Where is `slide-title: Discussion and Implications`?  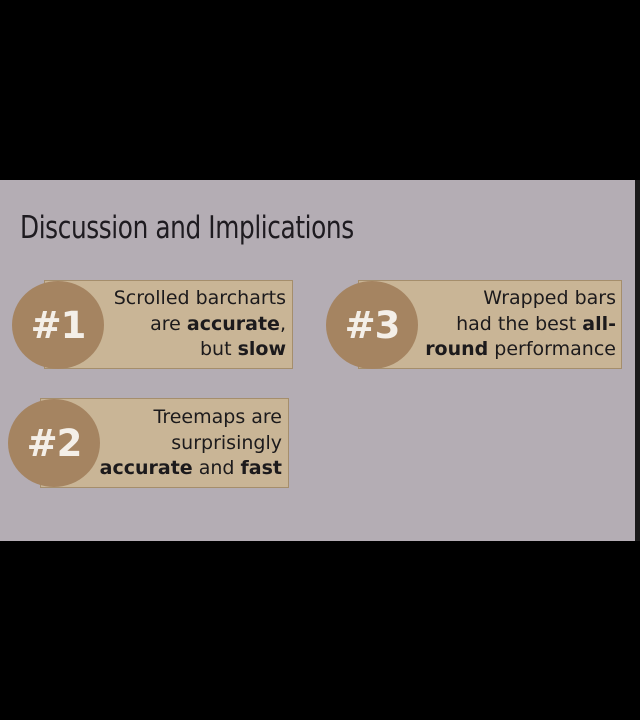 slide-title: Discussion and Implications is located at coordinates (187, 228).